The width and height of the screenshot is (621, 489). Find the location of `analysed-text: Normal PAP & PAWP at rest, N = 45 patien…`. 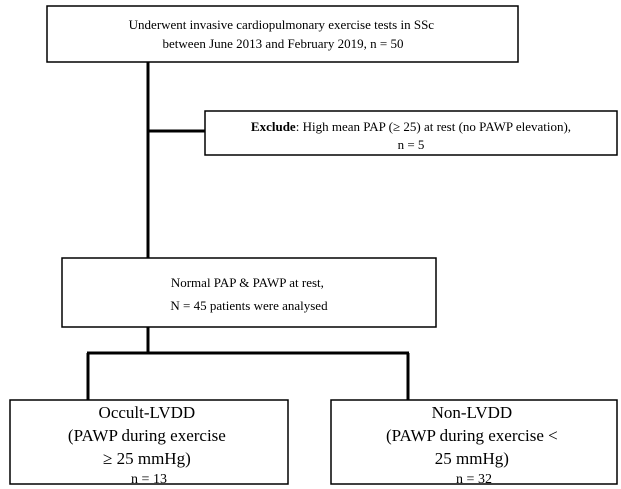

analysed-text: Normal PAP & PAWP at rest, N = 45 patien… is located at coordinates (249, 294).